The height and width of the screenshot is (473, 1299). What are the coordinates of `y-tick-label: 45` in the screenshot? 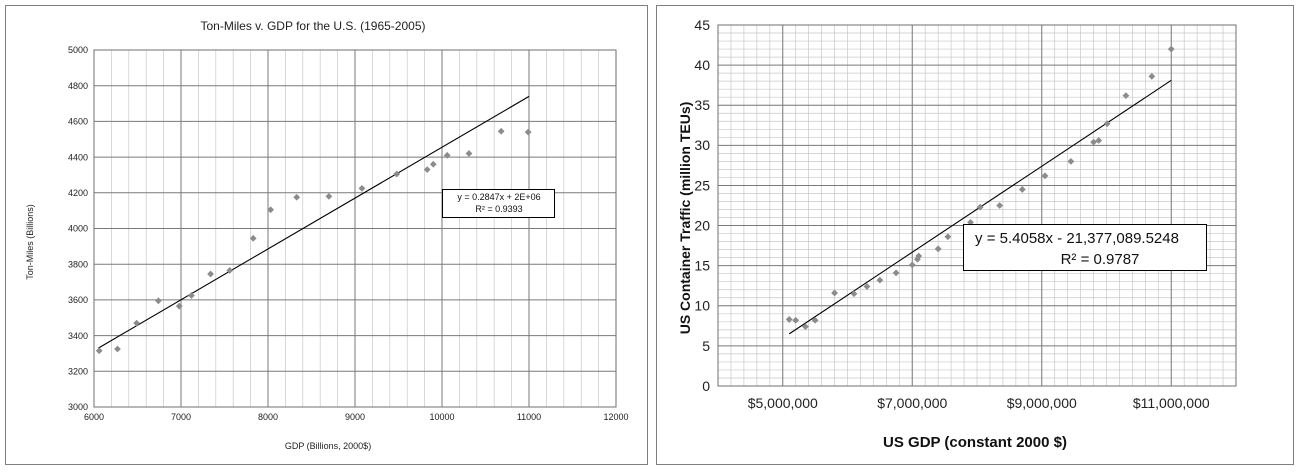 It's located at (702, 25).